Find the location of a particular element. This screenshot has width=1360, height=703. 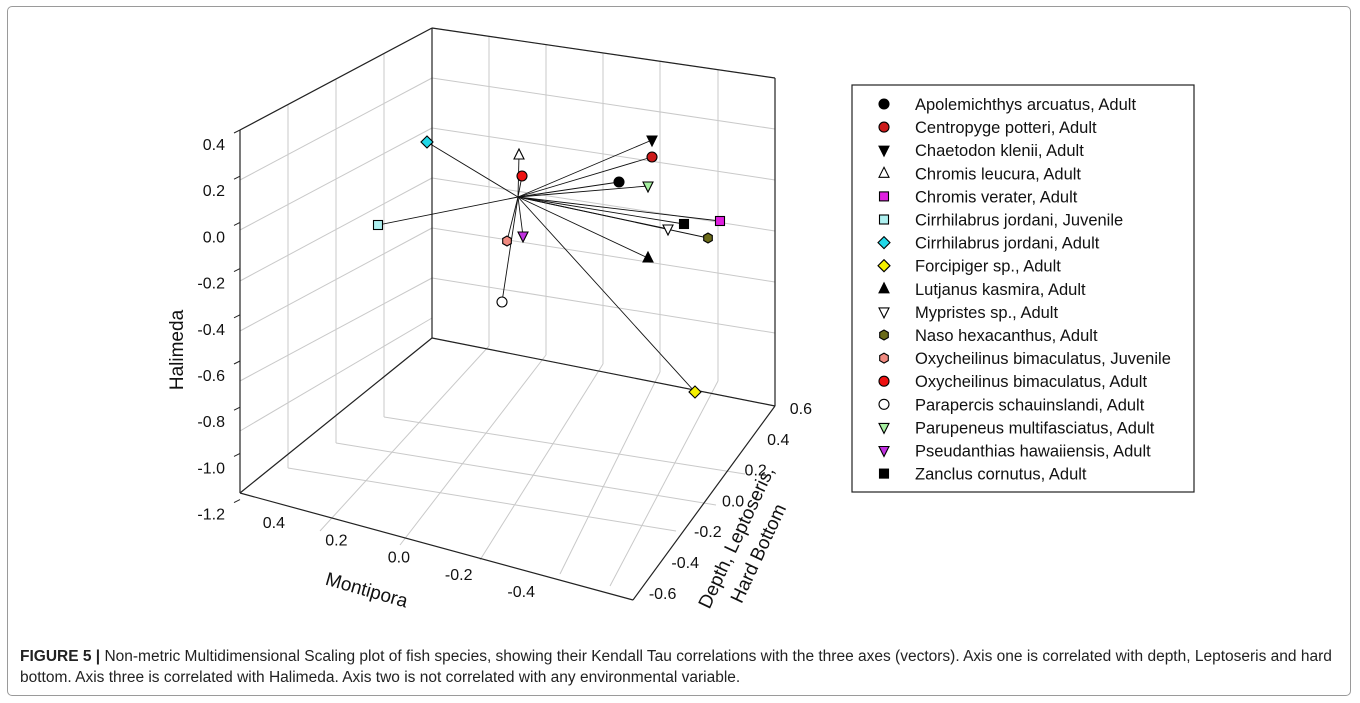

species-markers is located at coordinates (549, 267).